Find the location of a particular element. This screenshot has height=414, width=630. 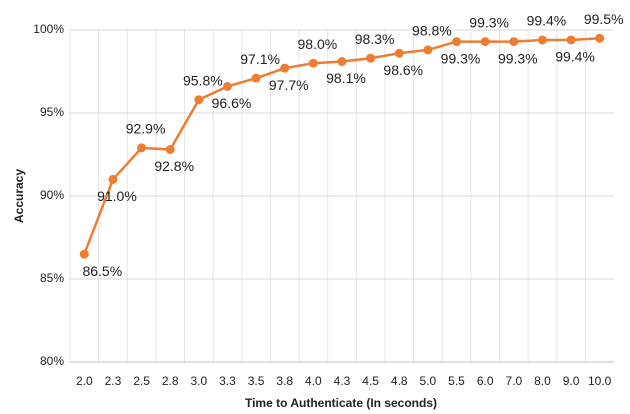

x-tick-label: 4.8 is located at coordinates (399, 381).